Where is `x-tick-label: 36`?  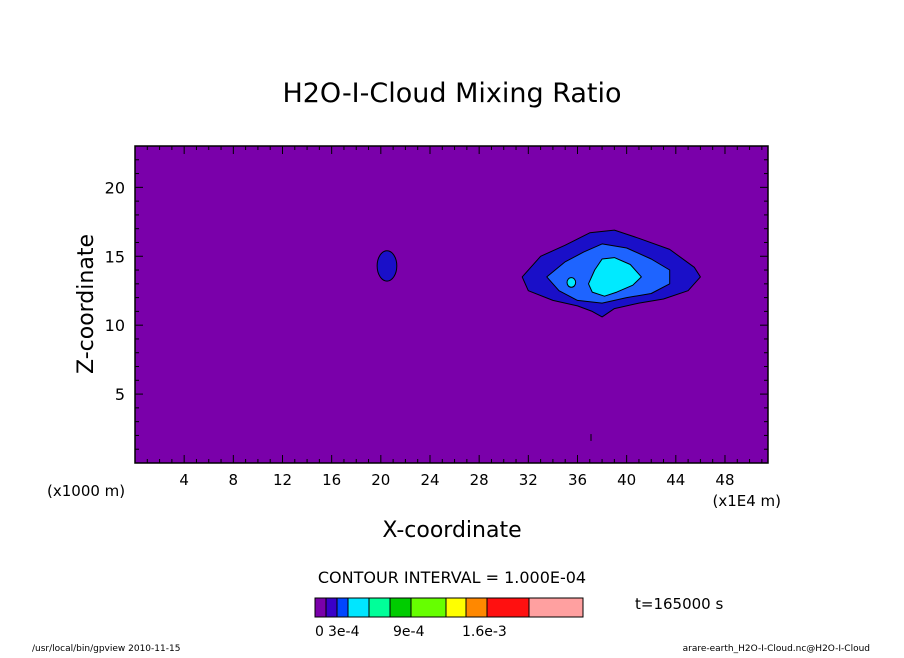 x-tick-label: 36 is located at coordinates (577, 480).